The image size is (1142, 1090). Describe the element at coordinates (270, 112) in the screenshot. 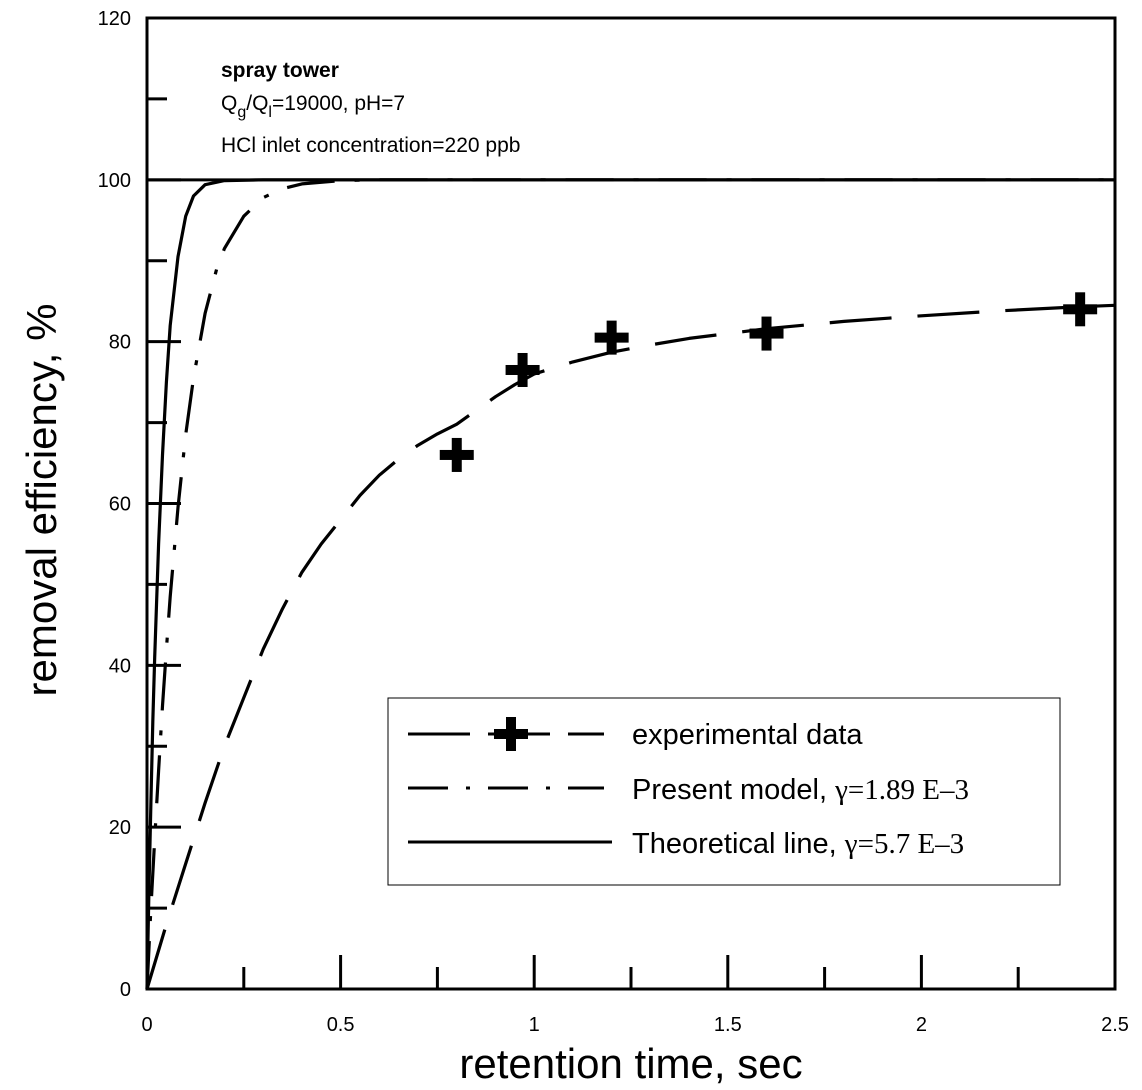

I see `annotation-sub-l: l` at that location.